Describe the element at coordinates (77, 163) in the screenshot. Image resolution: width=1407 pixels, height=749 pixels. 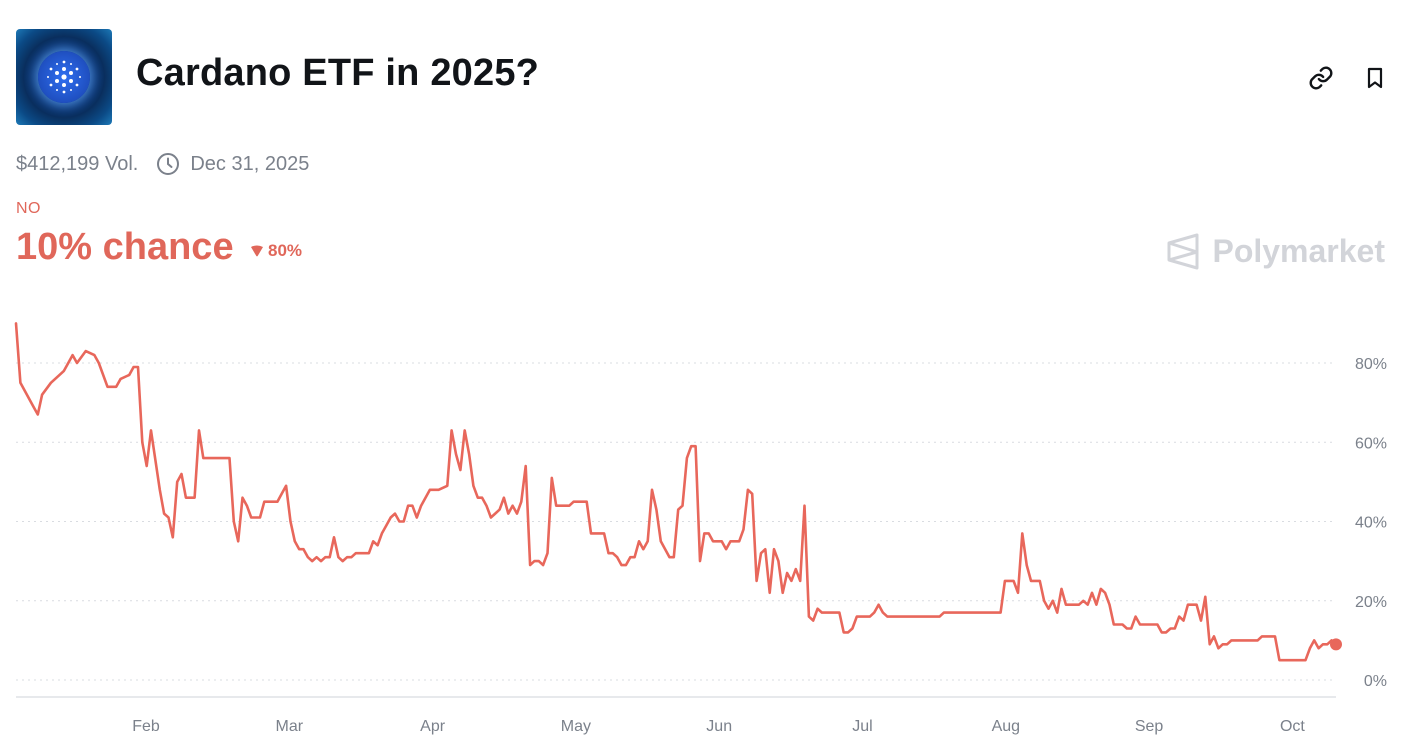
I see `volume-label: $412,199 Vol.` at that location.